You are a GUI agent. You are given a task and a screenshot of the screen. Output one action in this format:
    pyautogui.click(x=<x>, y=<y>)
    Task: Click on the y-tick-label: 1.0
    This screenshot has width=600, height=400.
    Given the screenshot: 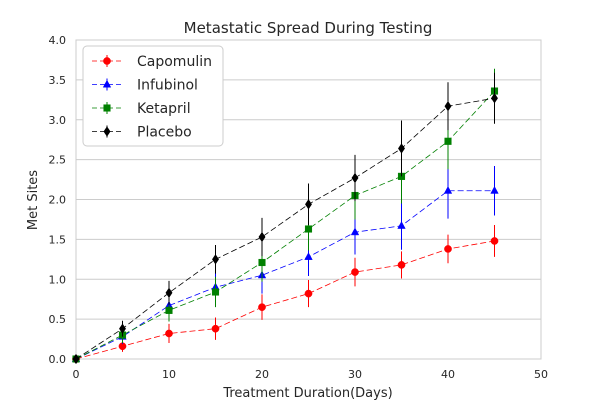 What is the action you would take?
    pyautogui.click(x=58, y=279)
    